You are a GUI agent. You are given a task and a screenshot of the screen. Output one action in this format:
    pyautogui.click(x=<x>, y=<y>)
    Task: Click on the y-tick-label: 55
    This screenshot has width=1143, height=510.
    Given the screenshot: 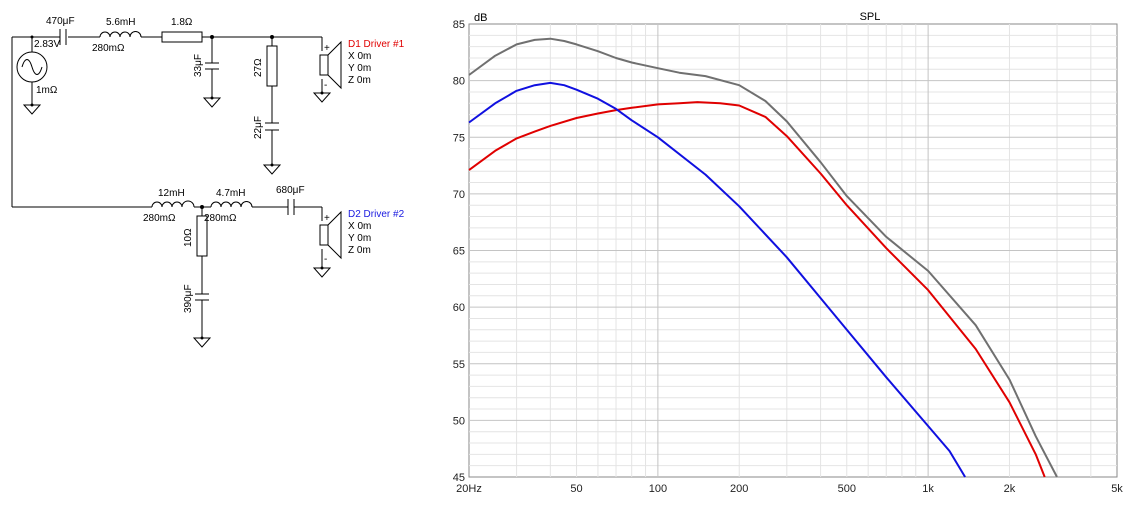 What is the action you would take?
    pyautogui.click(x=459, y=365)
    